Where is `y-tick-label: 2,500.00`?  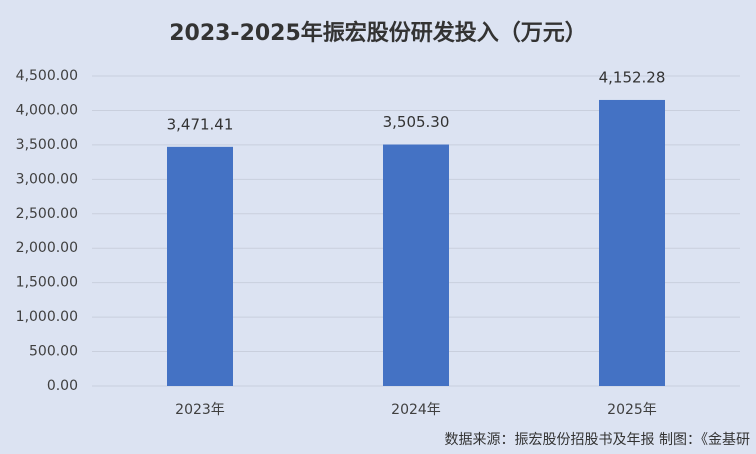 y-tick-label: 2,500.00 is located at coordinates (47, 214).